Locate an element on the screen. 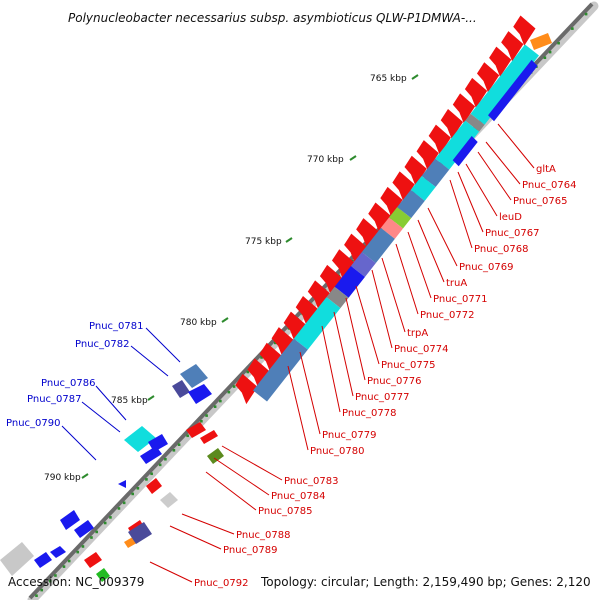  gene-label: truA is located at coordinates (456, 283).